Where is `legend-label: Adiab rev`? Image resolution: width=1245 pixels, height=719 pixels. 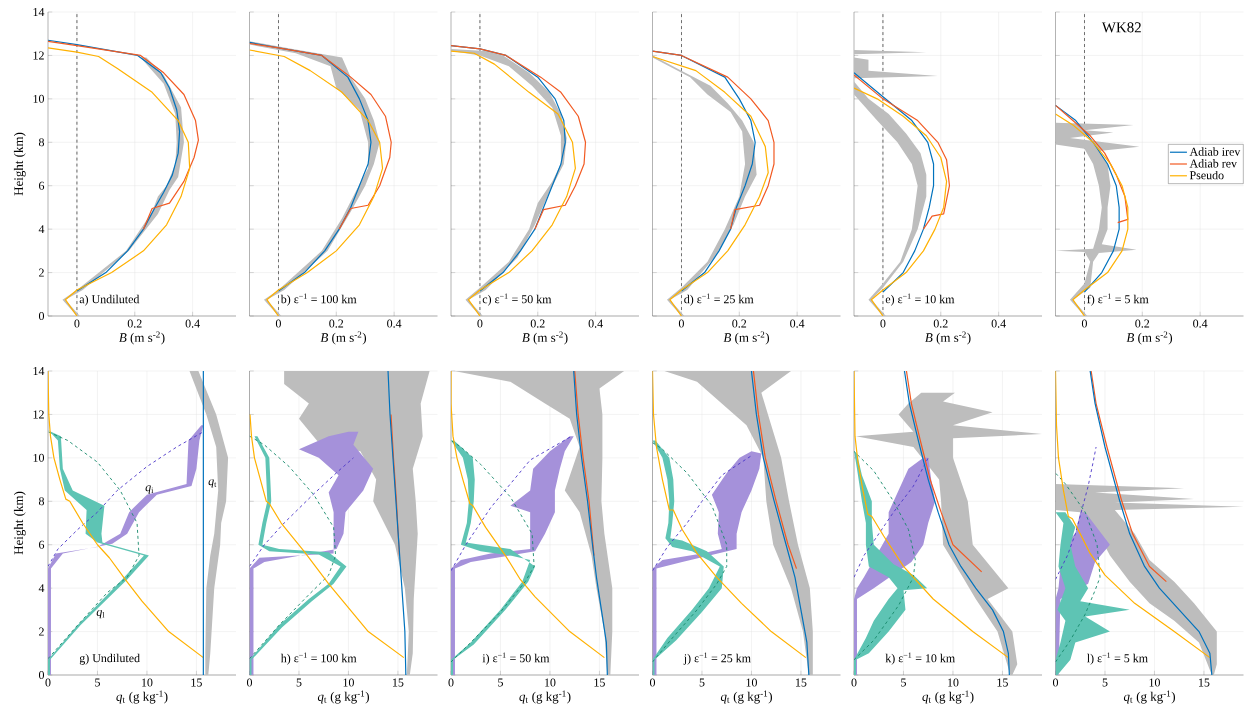
legend-label: Adiab rev is located at coordinates (1213, 163).